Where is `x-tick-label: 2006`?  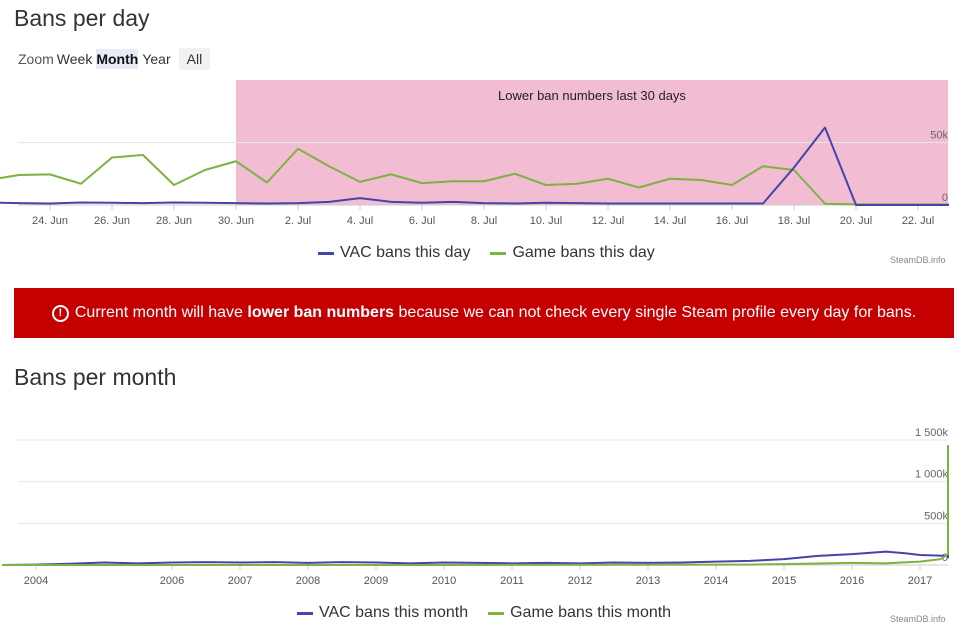 x-tick-label: 2006 is located at coordinates (172, 581).